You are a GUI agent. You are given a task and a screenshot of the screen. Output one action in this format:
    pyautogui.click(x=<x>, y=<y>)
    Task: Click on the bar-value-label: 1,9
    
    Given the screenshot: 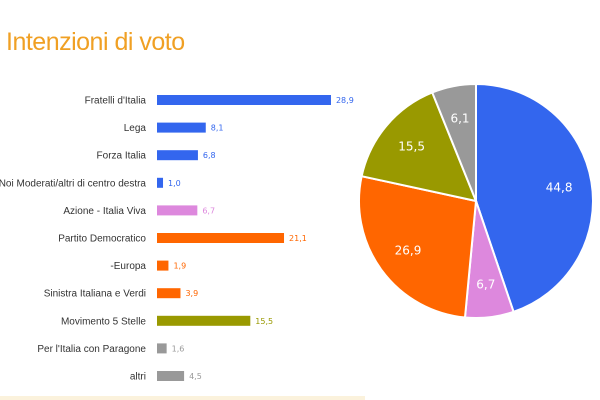 What is the action you would take?
    pyautogui.click(x=179, y=266)
    